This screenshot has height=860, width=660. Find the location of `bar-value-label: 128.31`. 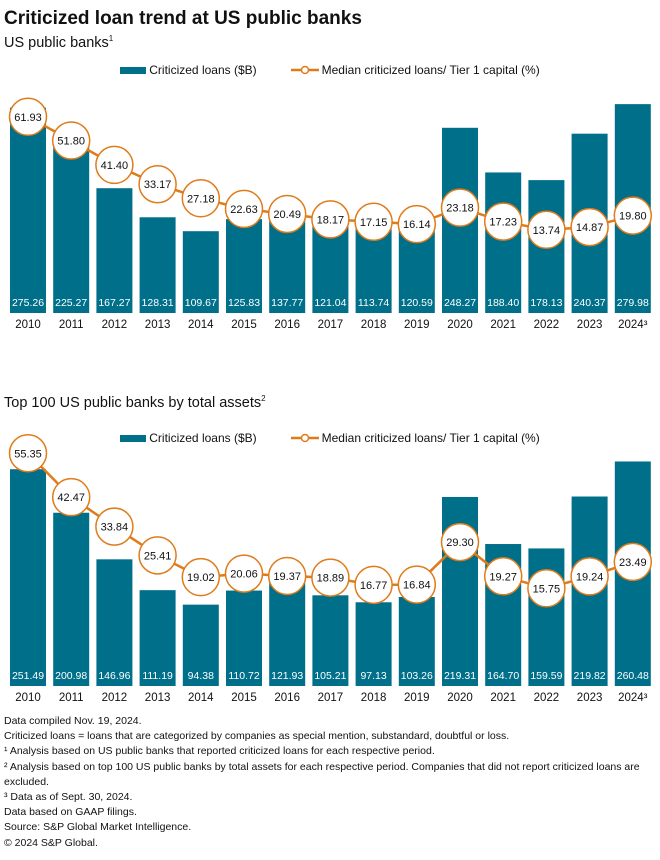

bar-value-label: 128.31 is located at coordinates (158, 303).